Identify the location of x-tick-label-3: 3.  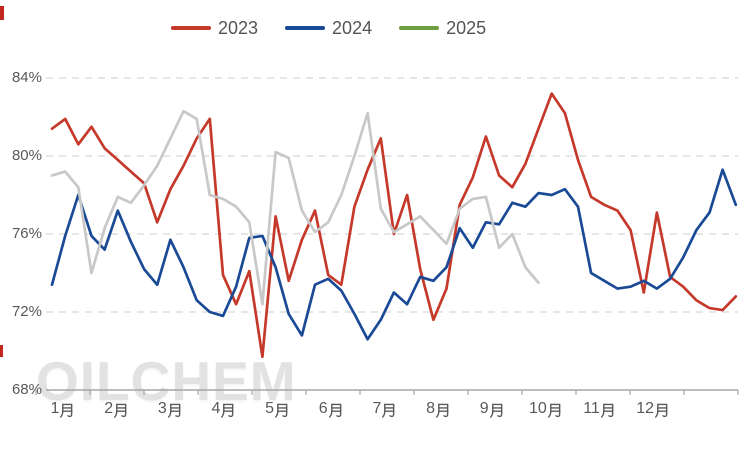
(170, 409).